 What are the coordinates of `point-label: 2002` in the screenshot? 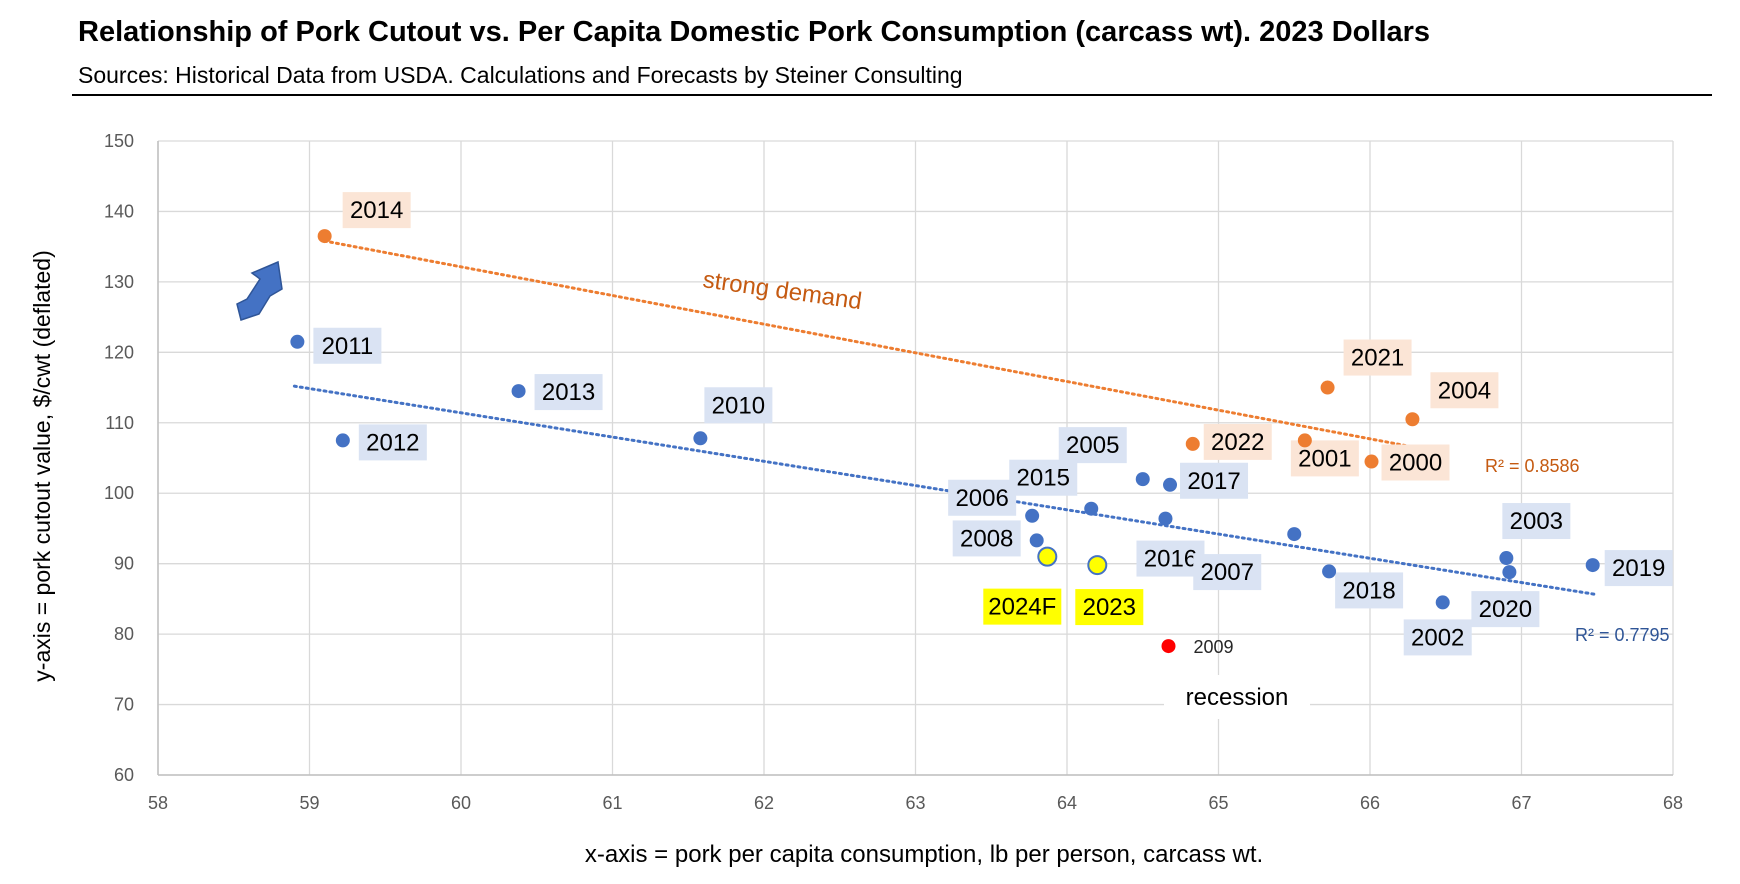 It's located at (1437, 637).